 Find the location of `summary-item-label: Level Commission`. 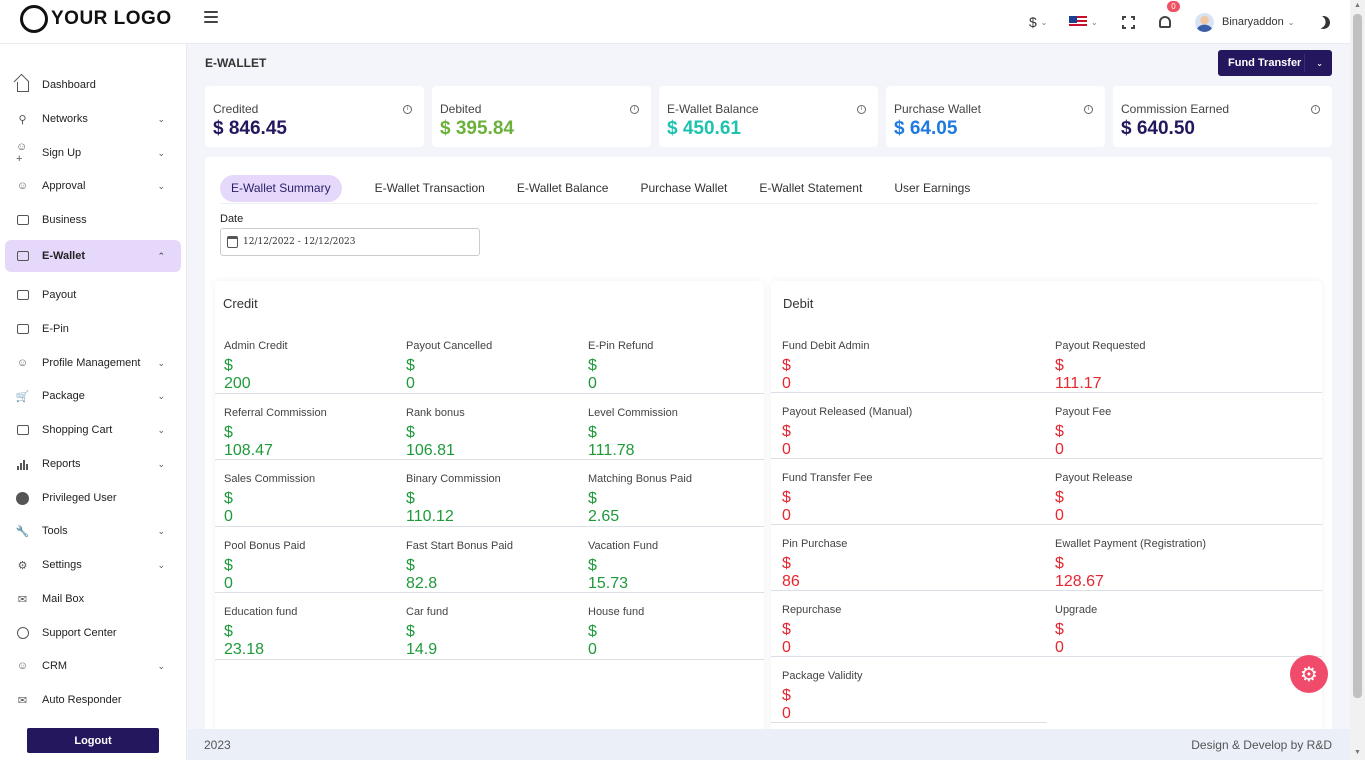

summary-item-label: Level Commission is located at coordinates (633, 412).